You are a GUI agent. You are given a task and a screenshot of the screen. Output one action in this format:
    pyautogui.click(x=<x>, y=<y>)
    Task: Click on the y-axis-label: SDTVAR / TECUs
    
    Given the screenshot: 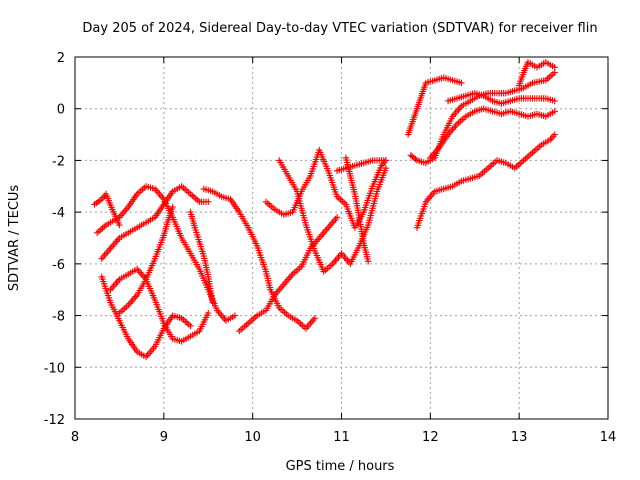 What is the action you would take?
    pyautogui.click(x=14, y=238)
    